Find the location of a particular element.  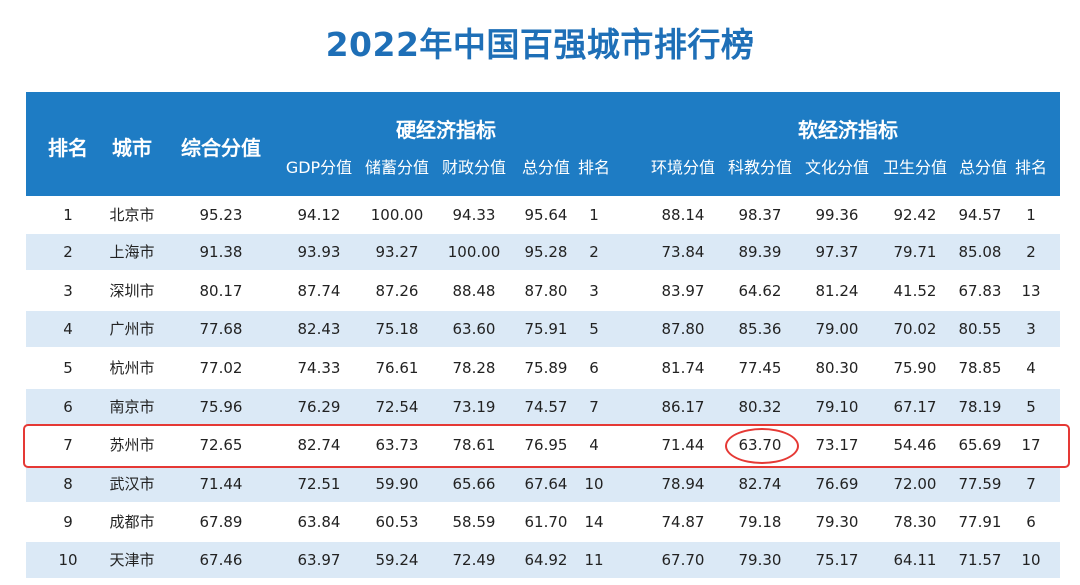

cell-composite: 71.44 is located at coordinates (221, 484).